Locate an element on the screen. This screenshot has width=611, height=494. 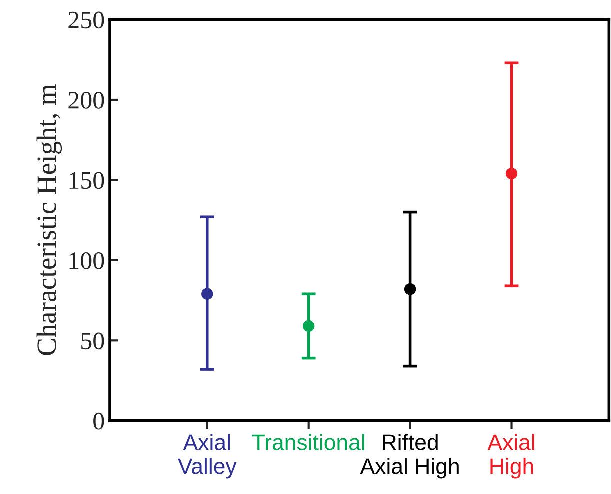
y-tick-label: 150 is located at coordinates (87, 181).